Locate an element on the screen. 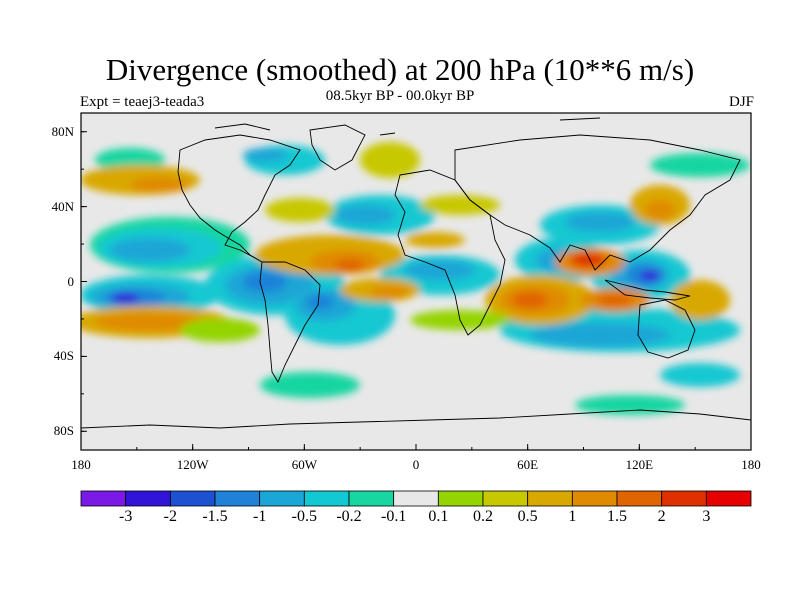  australia-coast is located at coordinates (666, 329).